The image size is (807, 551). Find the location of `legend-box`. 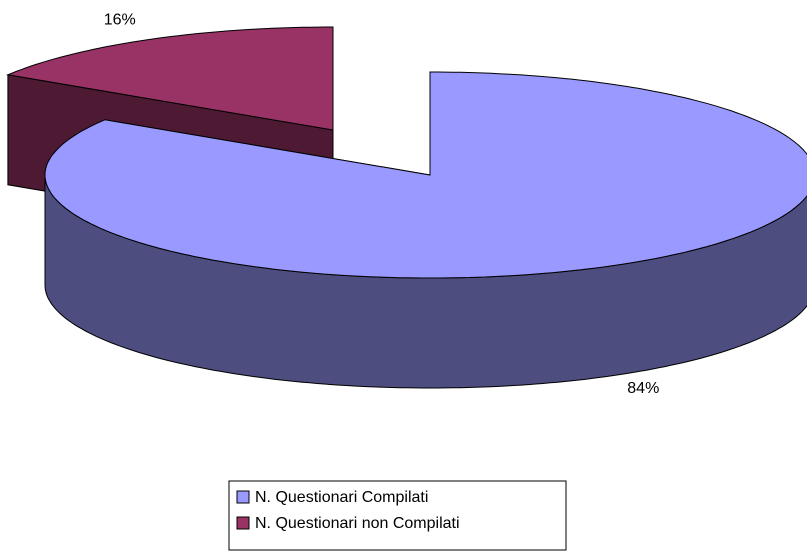

legend-box is located at coordinates (397, 515).